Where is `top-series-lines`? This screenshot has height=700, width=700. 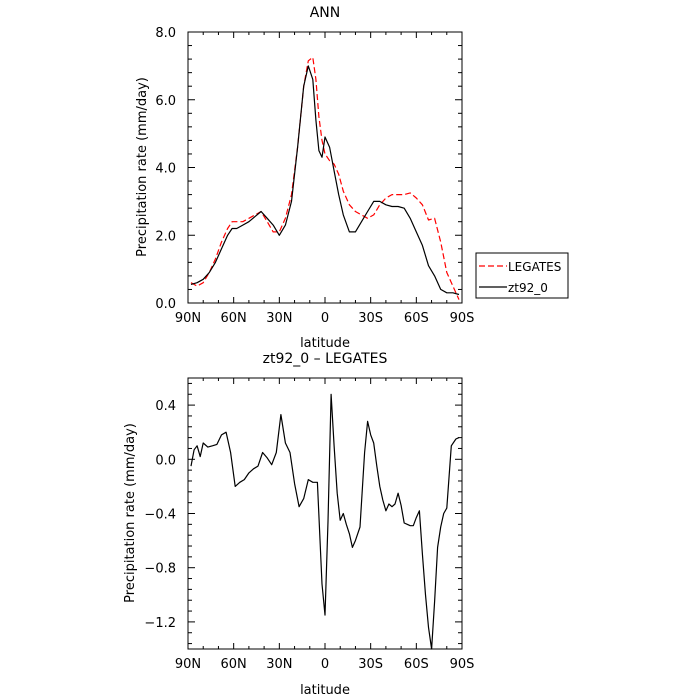 top-series-lines is located at coordinates (325, 178).